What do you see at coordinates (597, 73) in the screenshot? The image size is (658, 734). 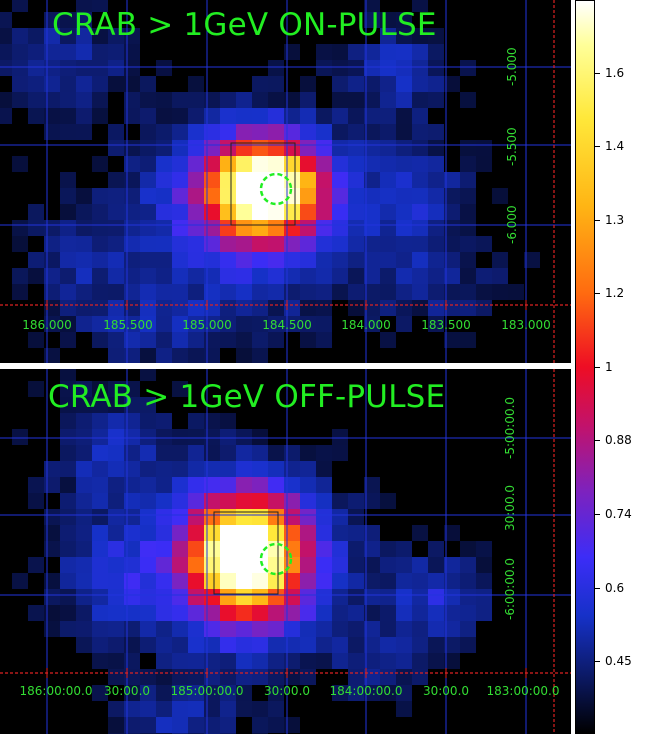 I see `colorbar-tick` at bounding box center [597, 73].